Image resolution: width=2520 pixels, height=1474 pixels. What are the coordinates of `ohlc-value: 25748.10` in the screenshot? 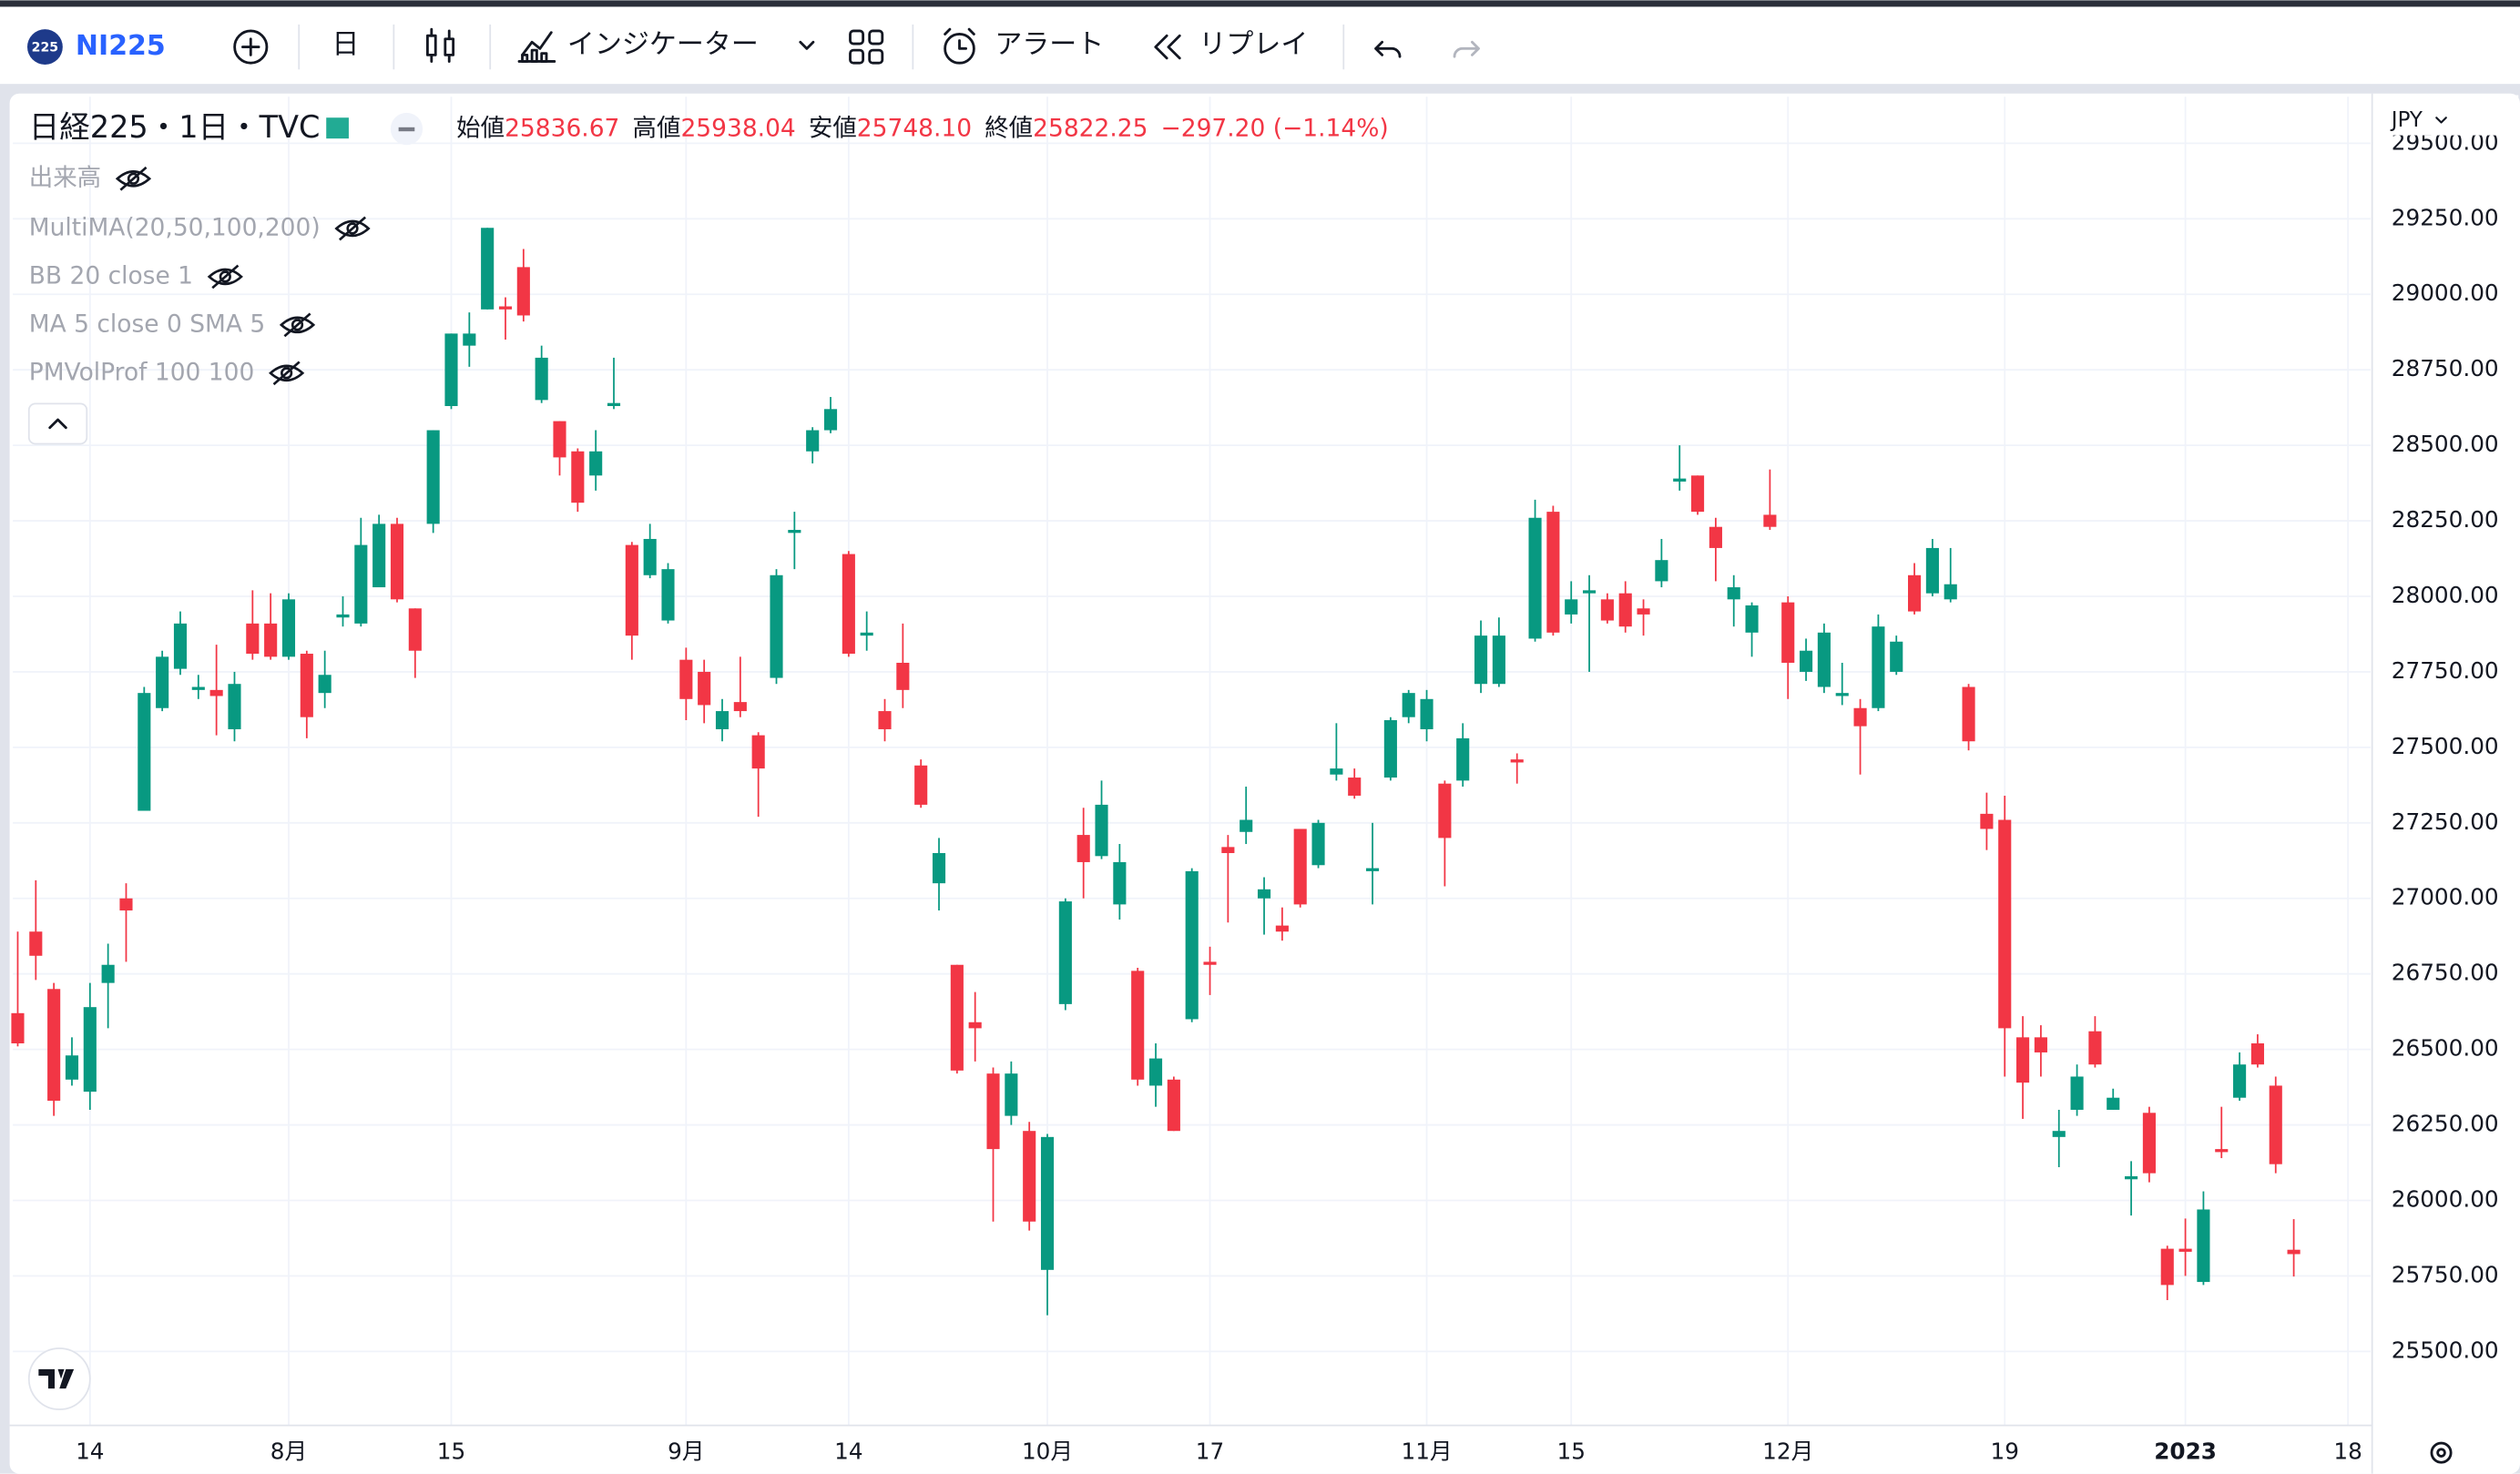 It's located at (914, 128).